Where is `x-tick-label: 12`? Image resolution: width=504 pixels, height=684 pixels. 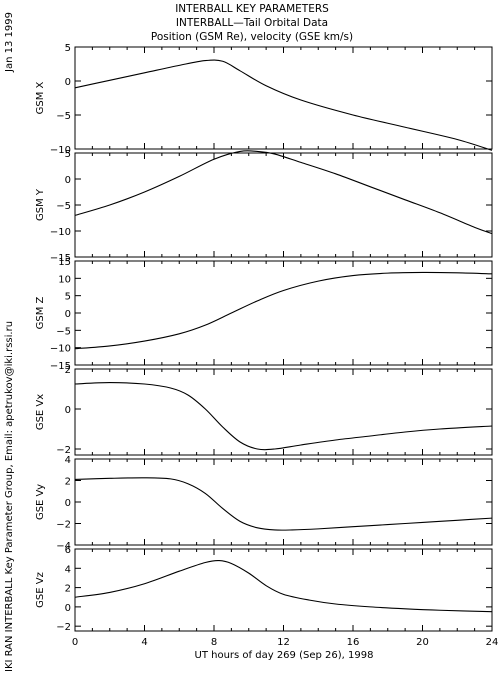 x-tick-label: 12 is located at coordinates (283, 642).